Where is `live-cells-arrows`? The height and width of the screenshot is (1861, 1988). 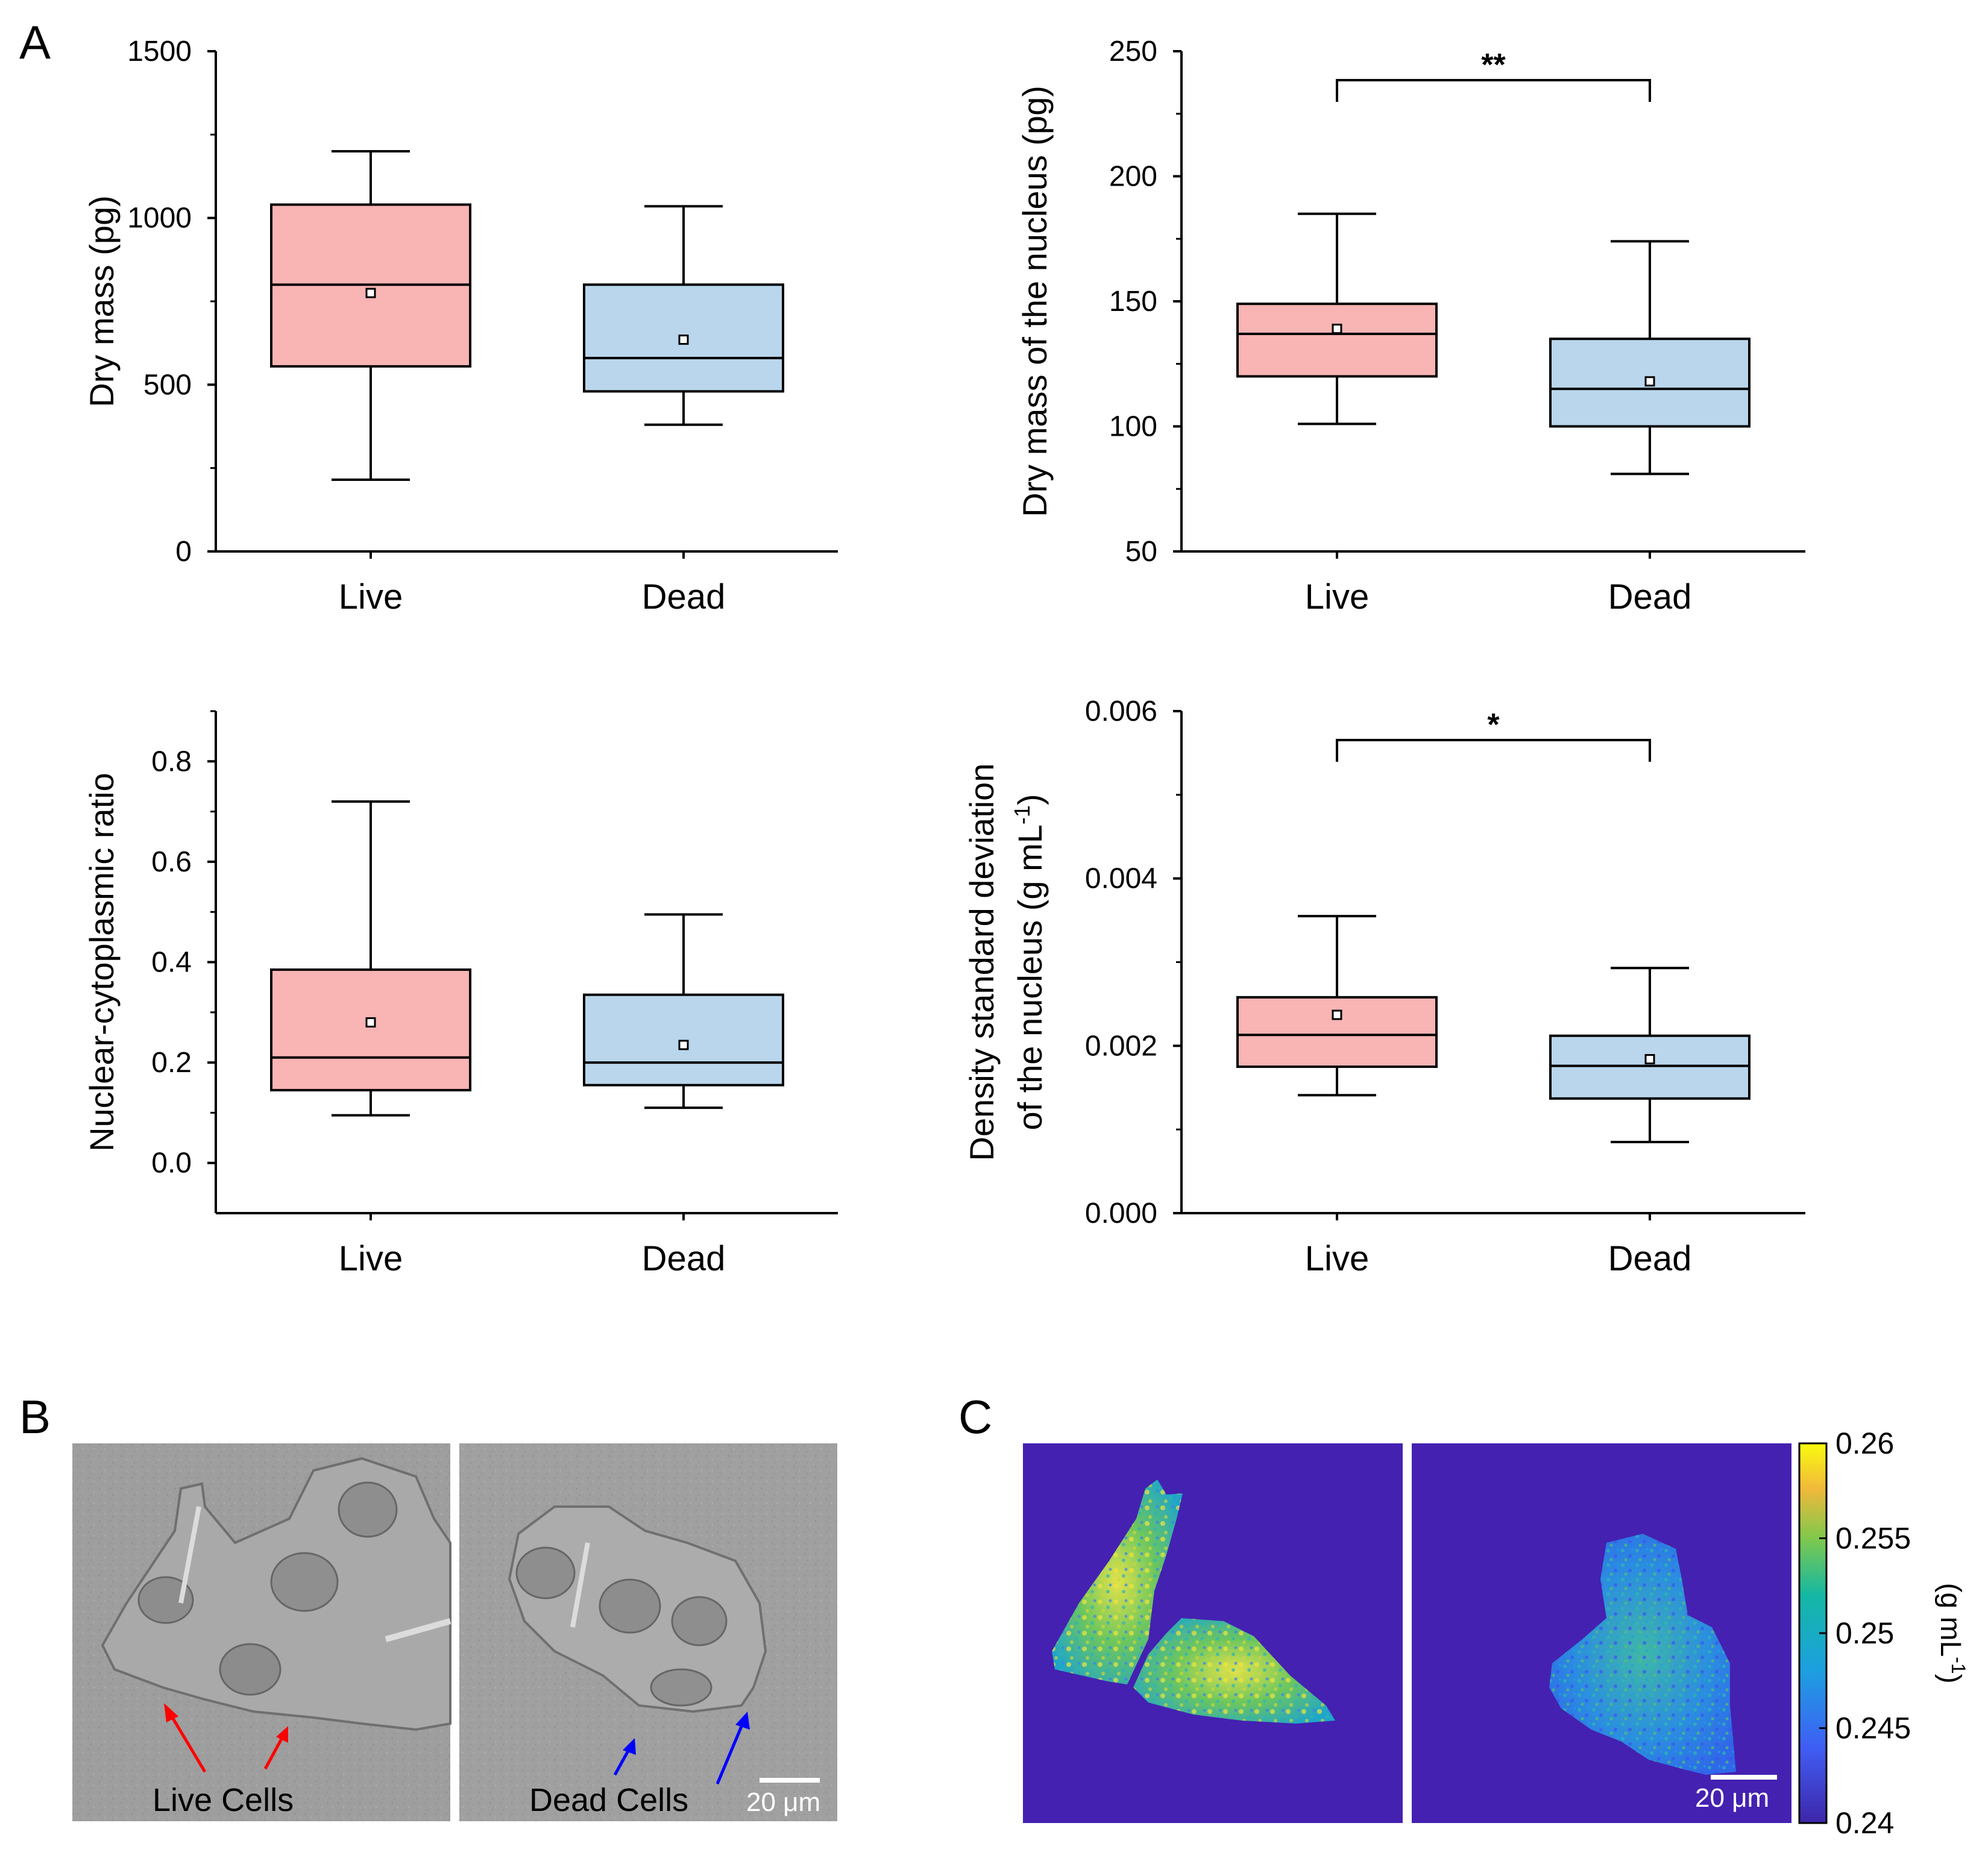
live-cells-arrows is located at coordinates (226, 1738).